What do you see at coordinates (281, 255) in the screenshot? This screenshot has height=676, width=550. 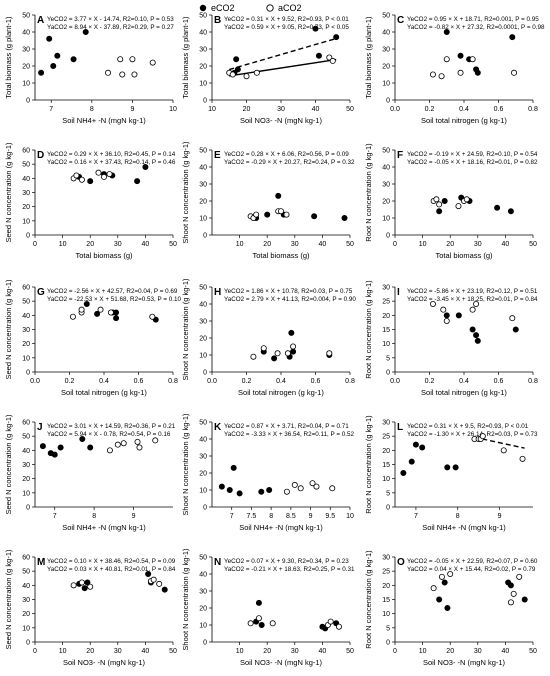 I see `x-axis-label: Total biomass (g)` at bounding box center [281, 255].